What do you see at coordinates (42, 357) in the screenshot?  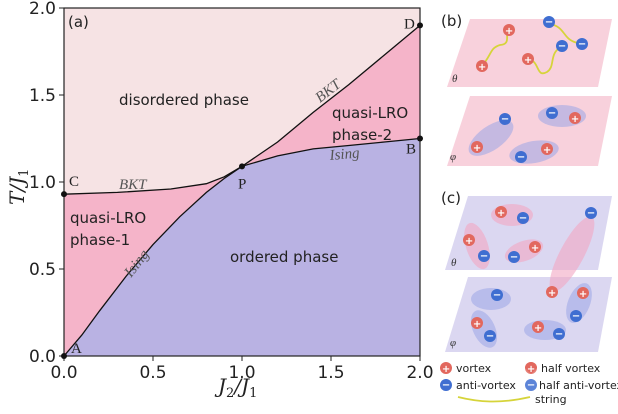 I see `y-tick-label: 0.0` at bounding box center [42, 357].